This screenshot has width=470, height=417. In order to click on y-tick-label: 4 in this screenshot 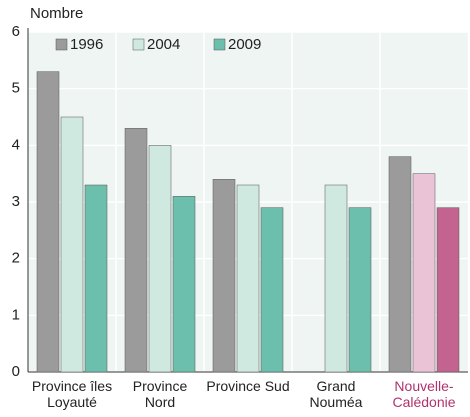, I will do `click(16, 144)`.